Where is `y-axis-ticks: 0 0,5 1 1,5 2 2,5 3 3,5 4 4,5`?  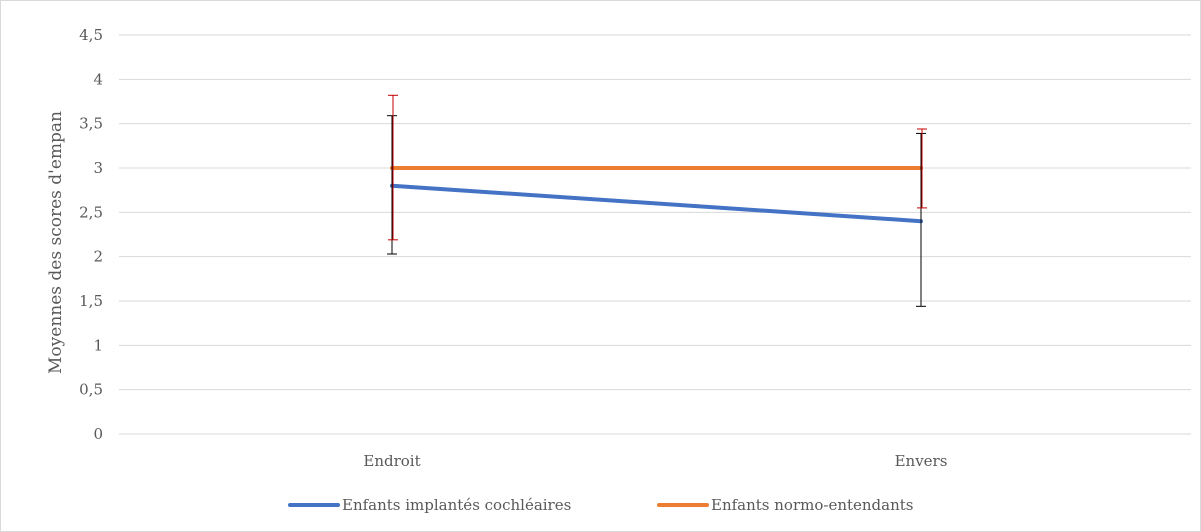
y-axis-ticks: 0 0,5 1 1,5 2 2,5 3 3,5 4 4,5 is located at coordinates (91, 234).